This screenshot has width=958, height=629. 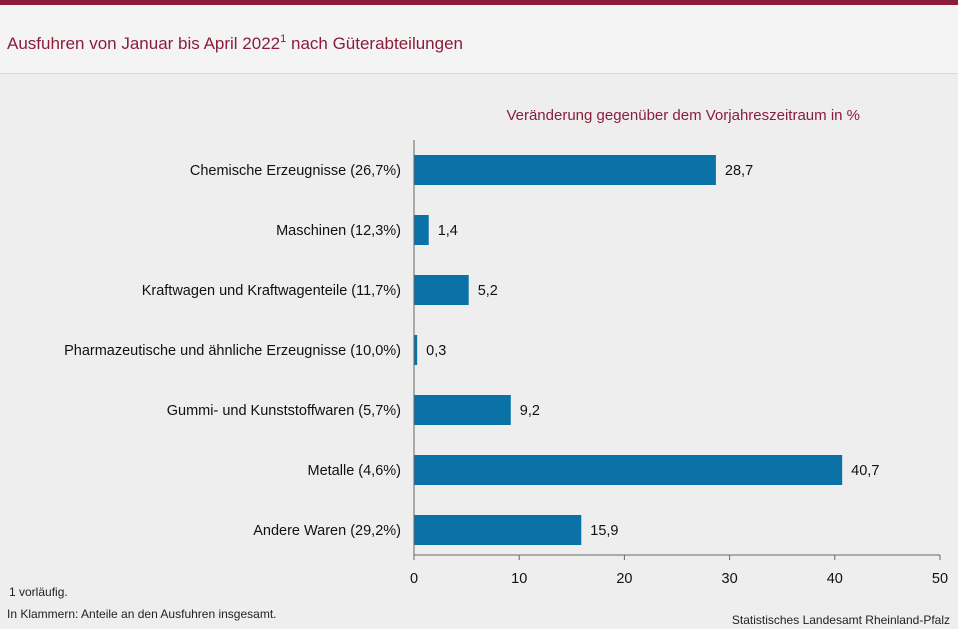 I want to click on value-label-0: 28,7, so click(x=739, y=171).